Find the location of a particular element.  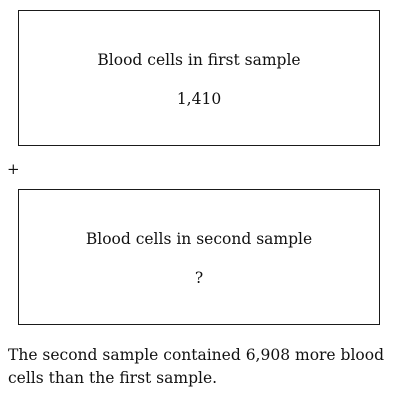

second-sample-value: ? is located at coordinates (199, 278).